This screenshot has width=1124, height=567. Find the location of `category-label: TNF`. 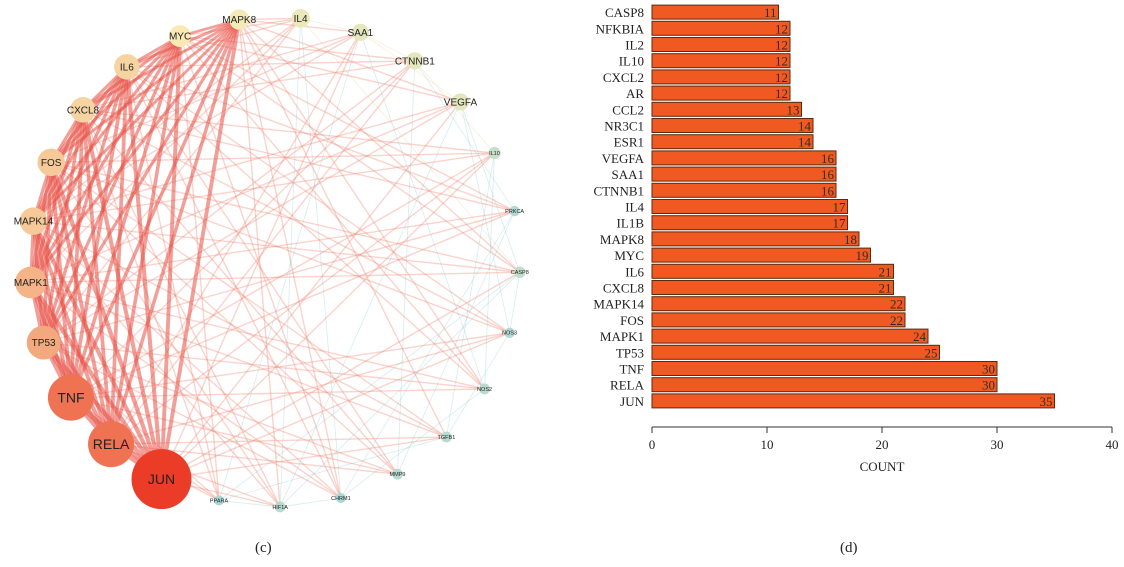

category-label: TNF is located at coordinates (631, 369).